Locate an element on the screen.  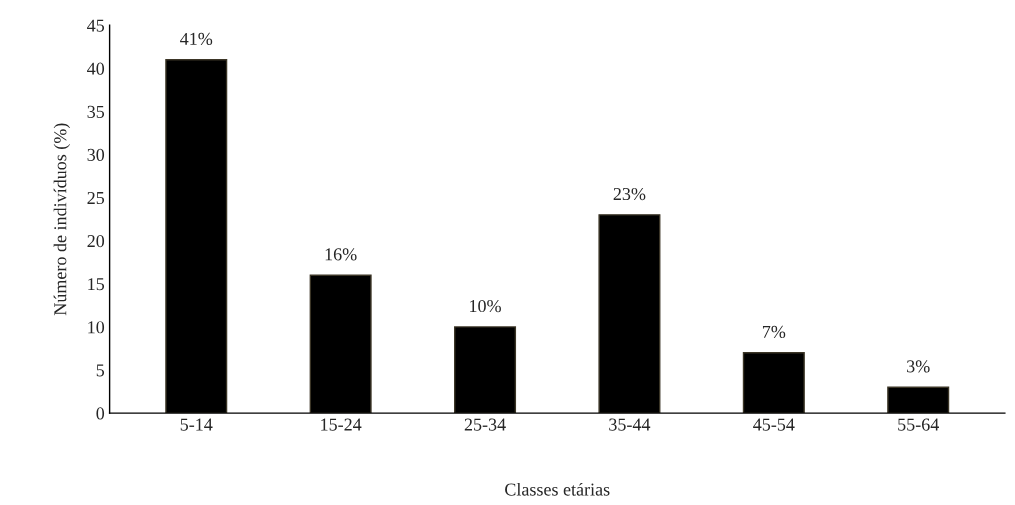
data-label: 3% is located at coordinates (918, 366).